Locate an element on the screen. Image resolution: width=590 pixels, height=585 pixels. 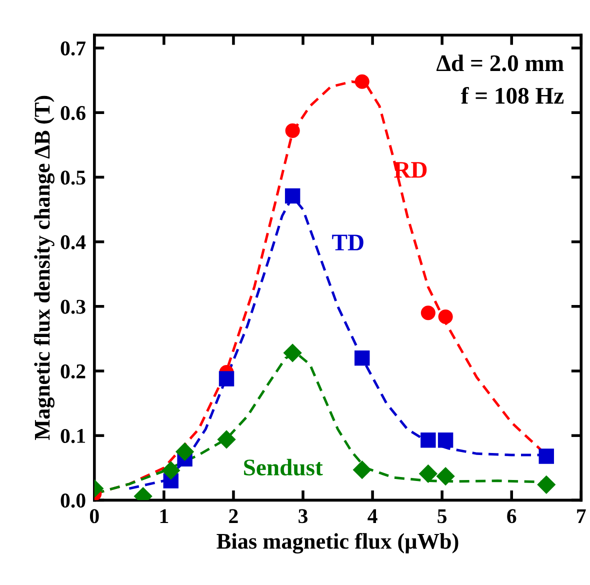
x-tick-label: 6 is located at coordinates (511, 516).